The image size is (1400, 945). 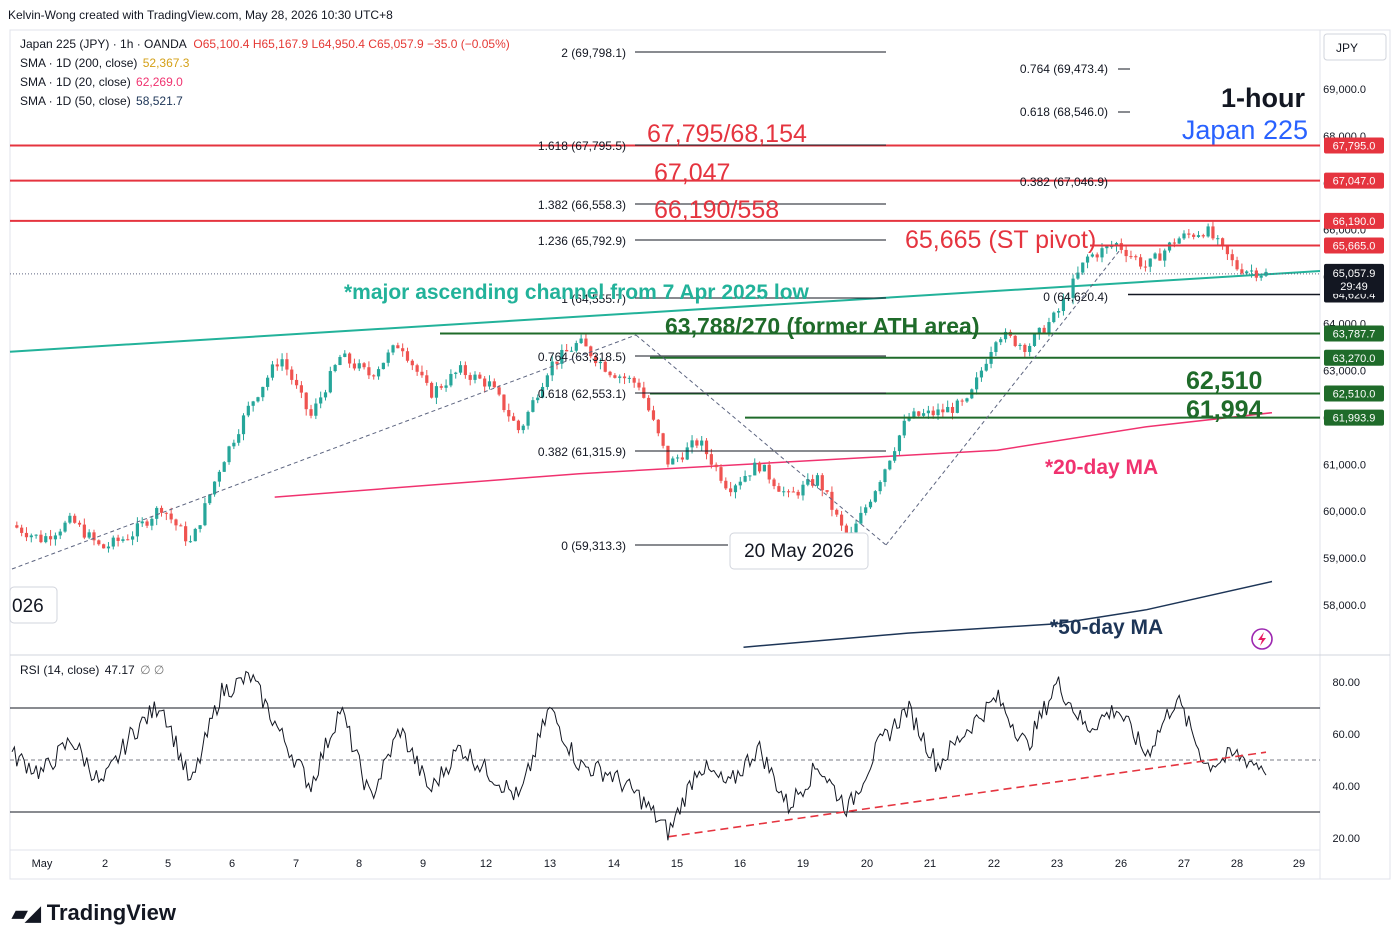 I want to click on ath-label: 63,788/270 (former ATH area), so click(x=822, y=326).